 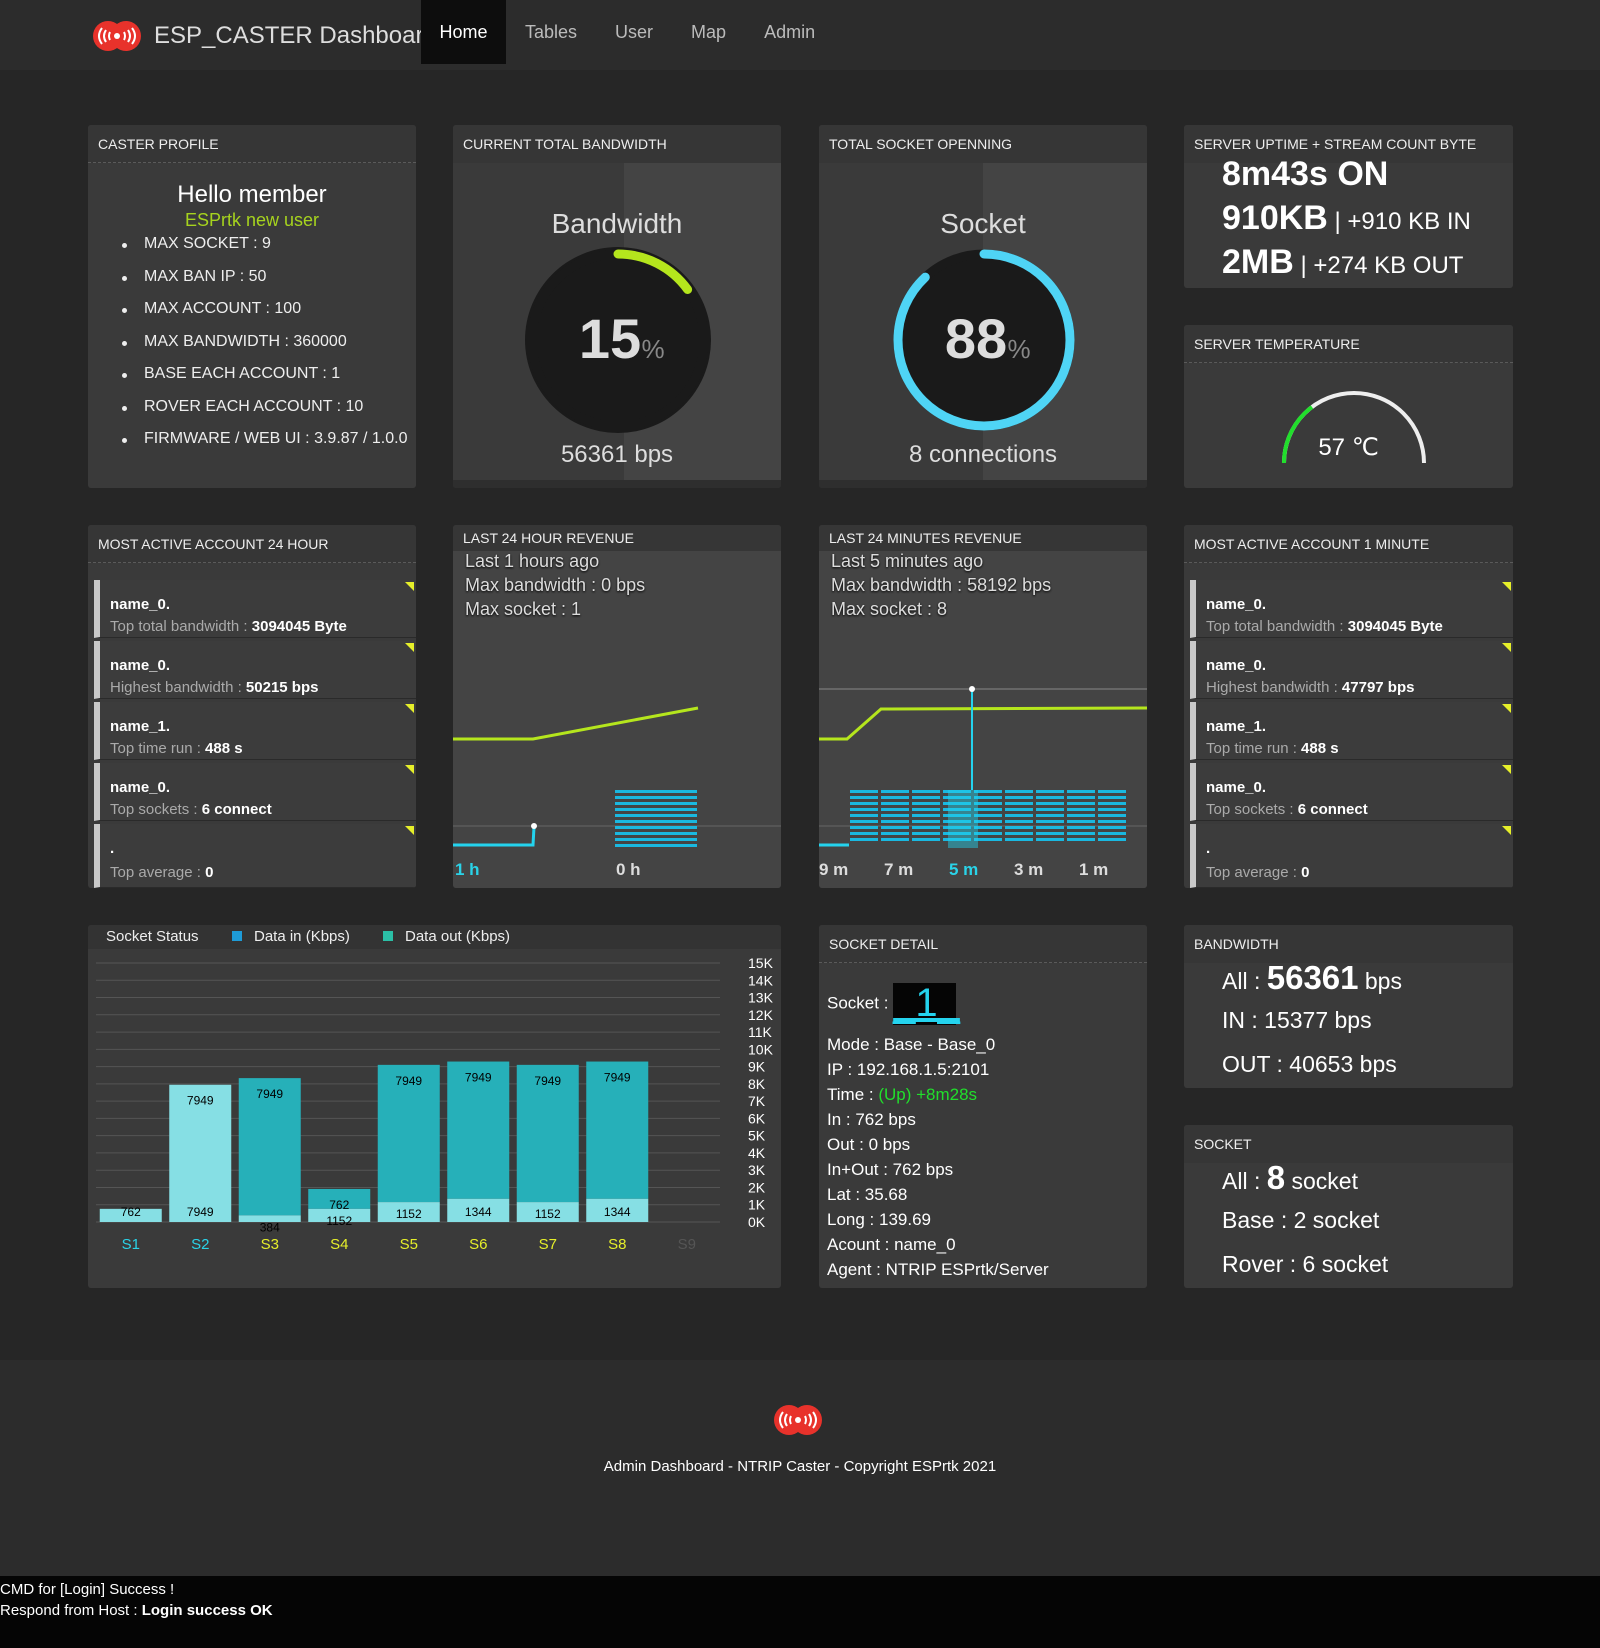 What do you see at coordinates (879, 1219) in the screenshot?
I see `detail-long: Long : 139.69` at bounding box center [879, 1219].